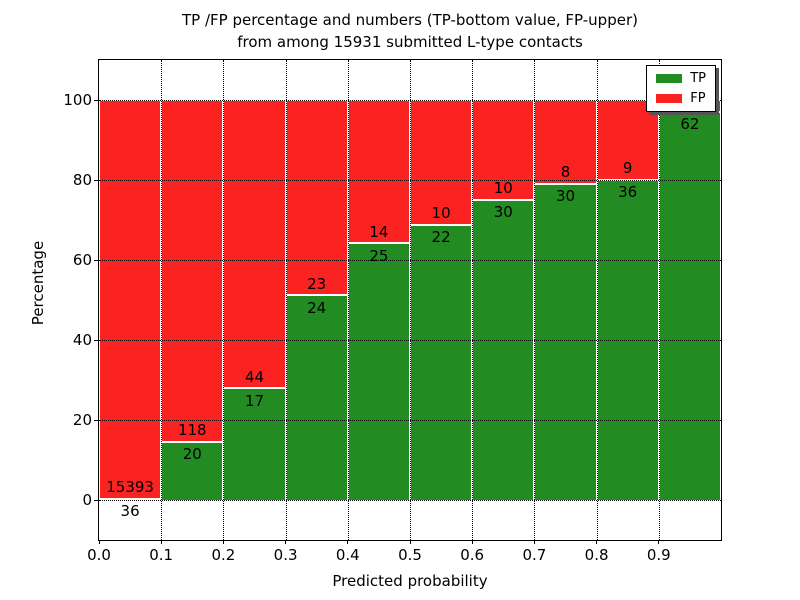  What do you see at coordinates (379, 231) in the screenshot?
I see `fp-count-label: 14` at bounding box center [379, 231].